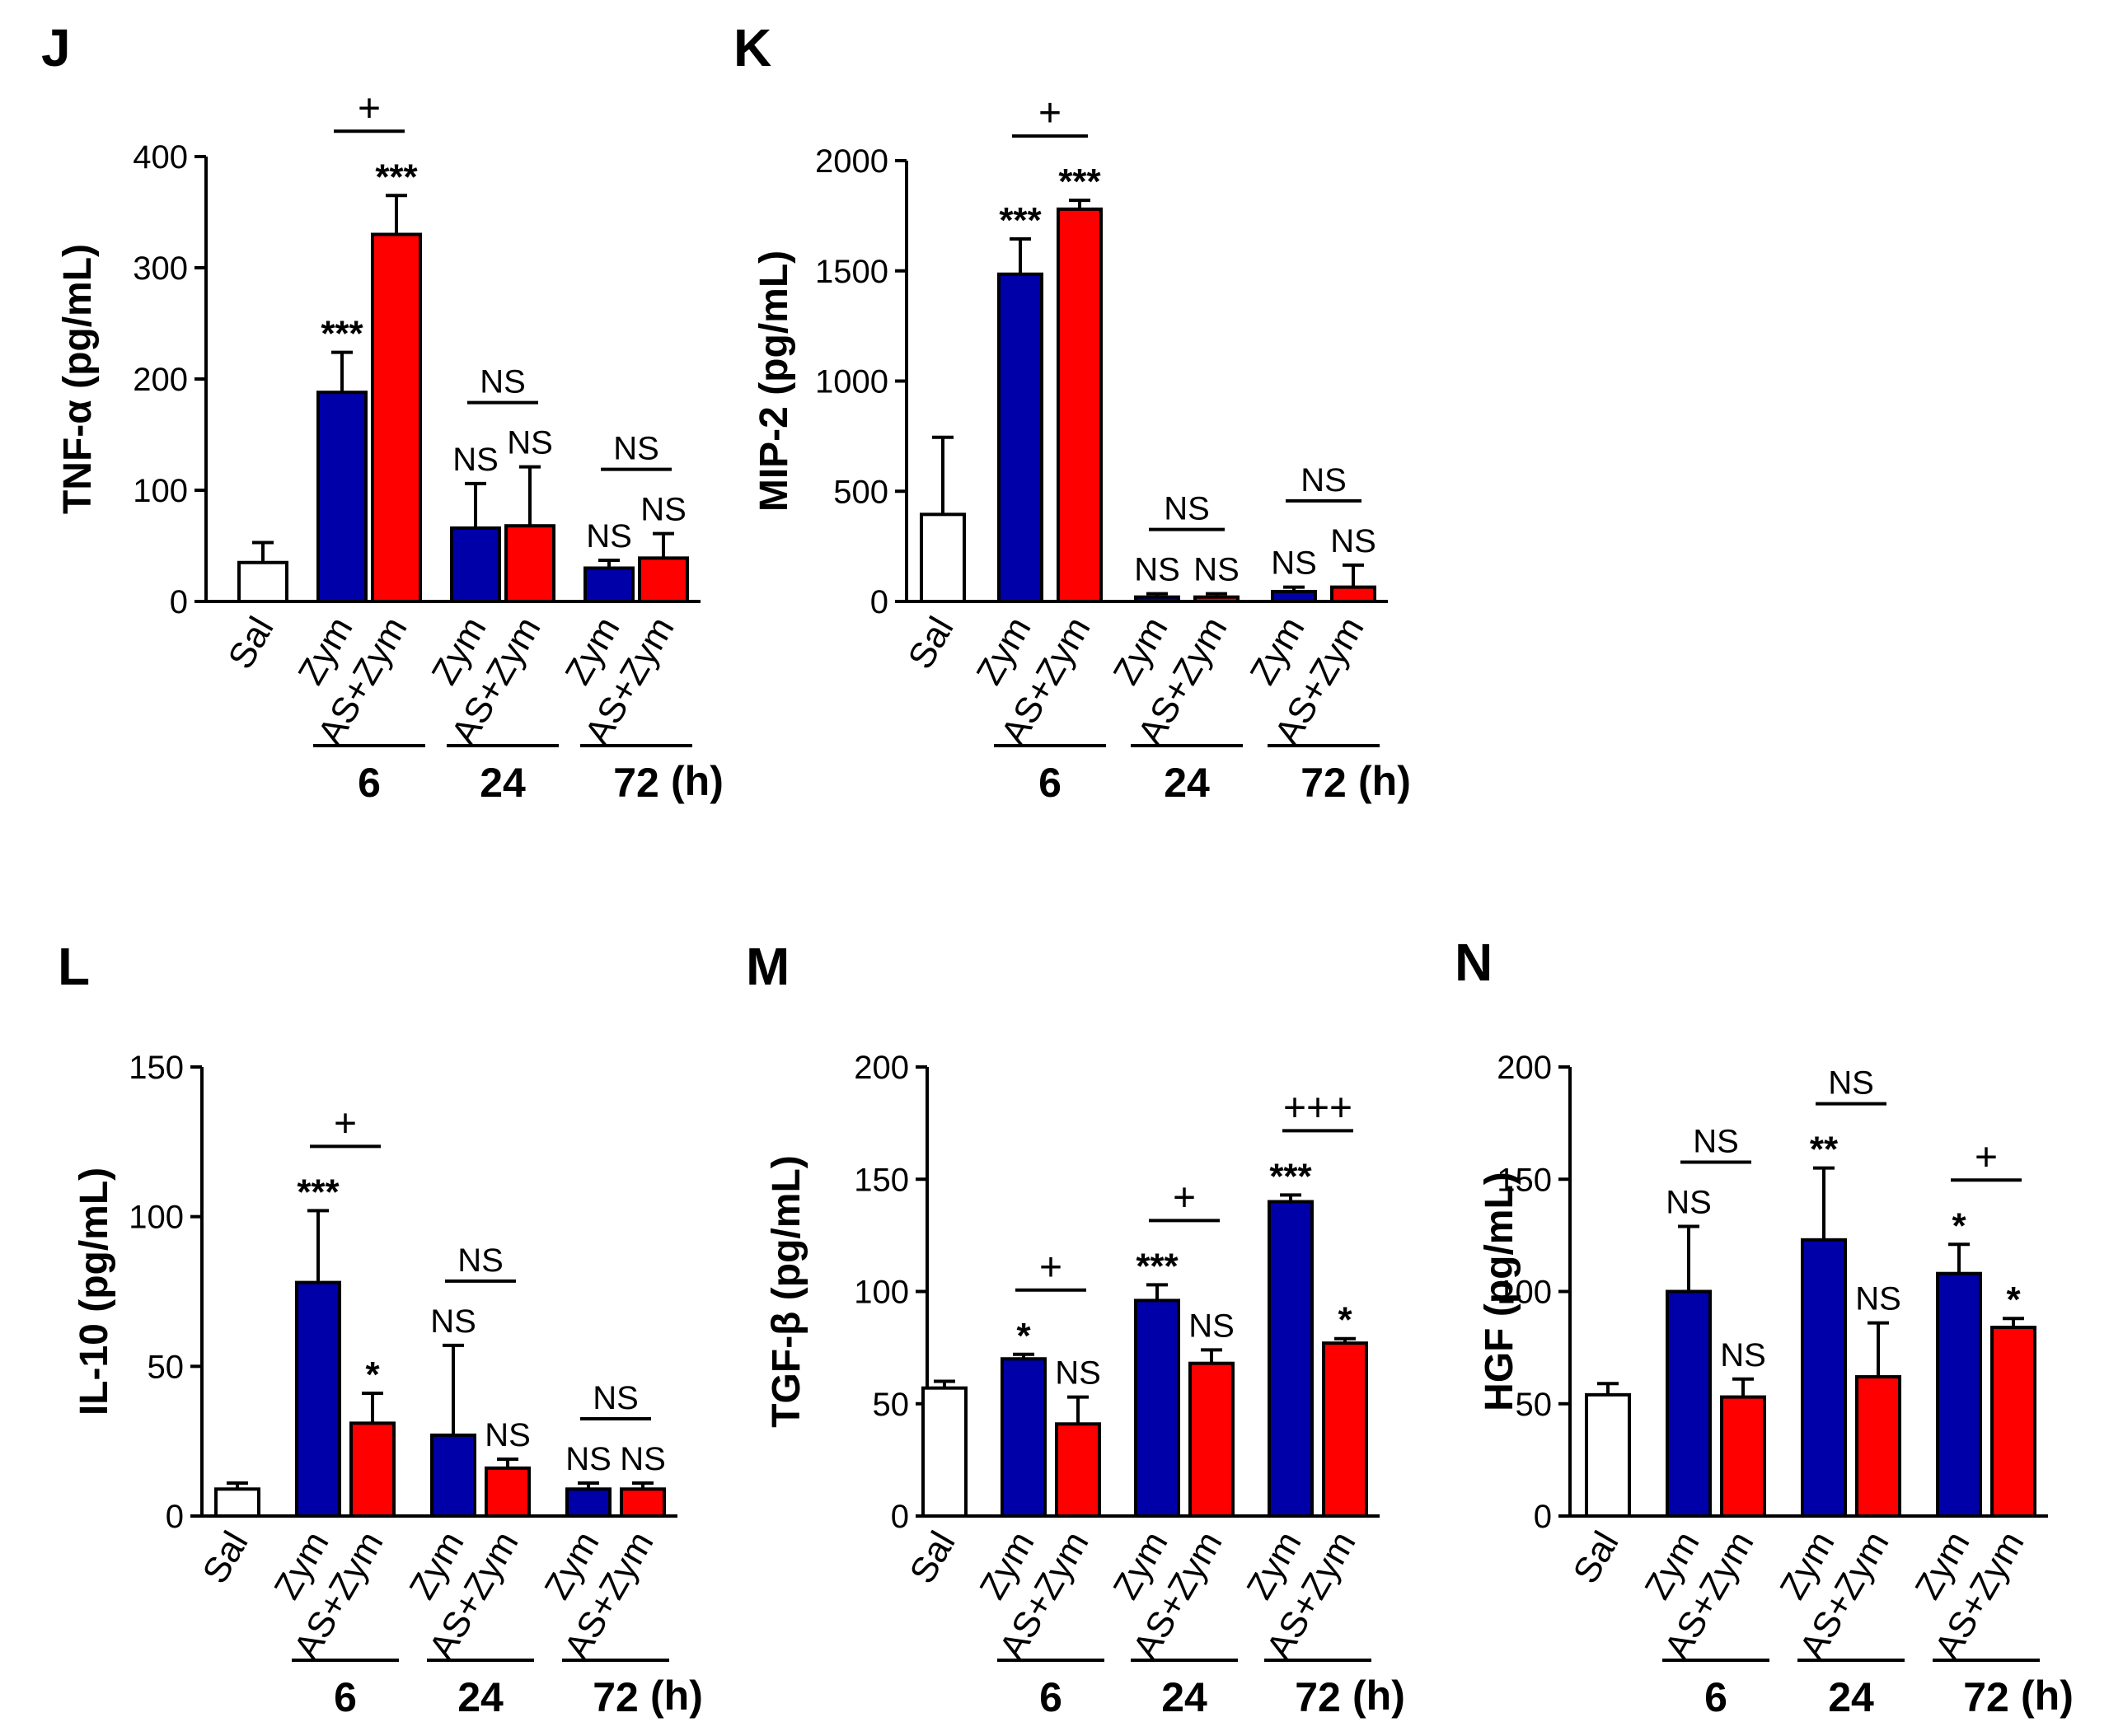  I want to click on y-axis-label: IL-10 (pg/mL), so click(95, 1291).